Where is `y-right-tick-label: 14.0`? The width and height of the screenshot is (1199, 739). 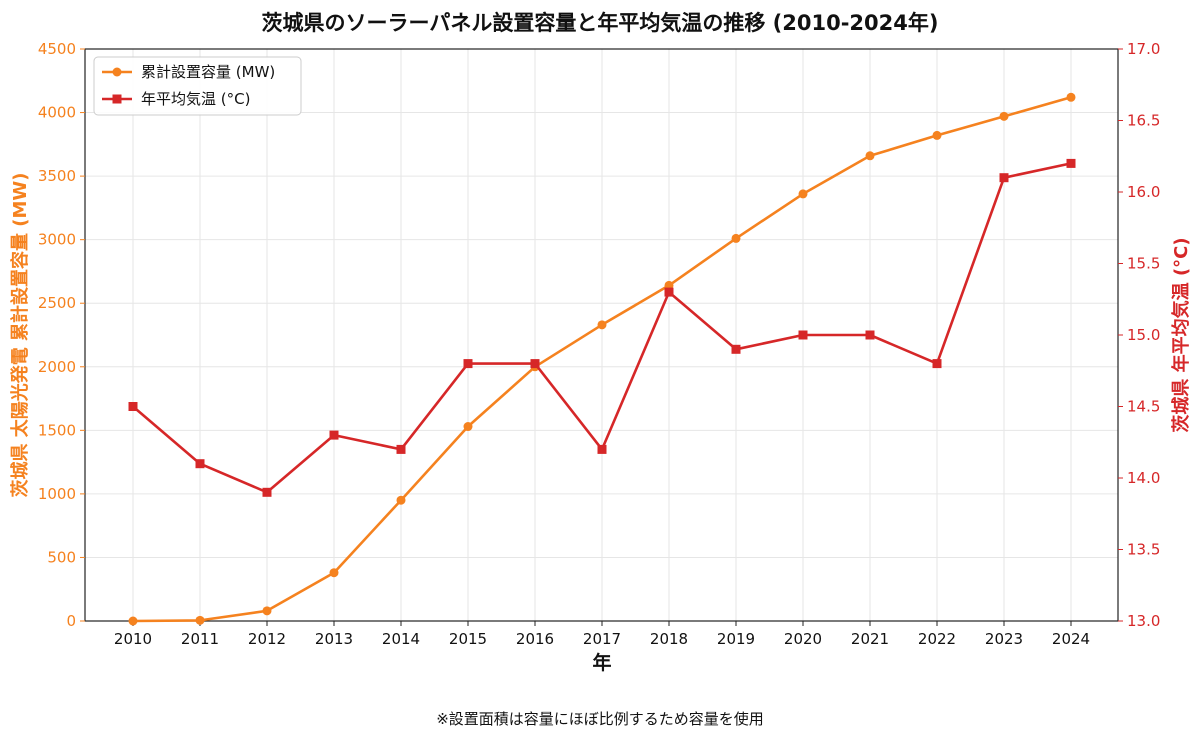 y-right-tick-label: 14.0 is located at coordinates (1143, 478).